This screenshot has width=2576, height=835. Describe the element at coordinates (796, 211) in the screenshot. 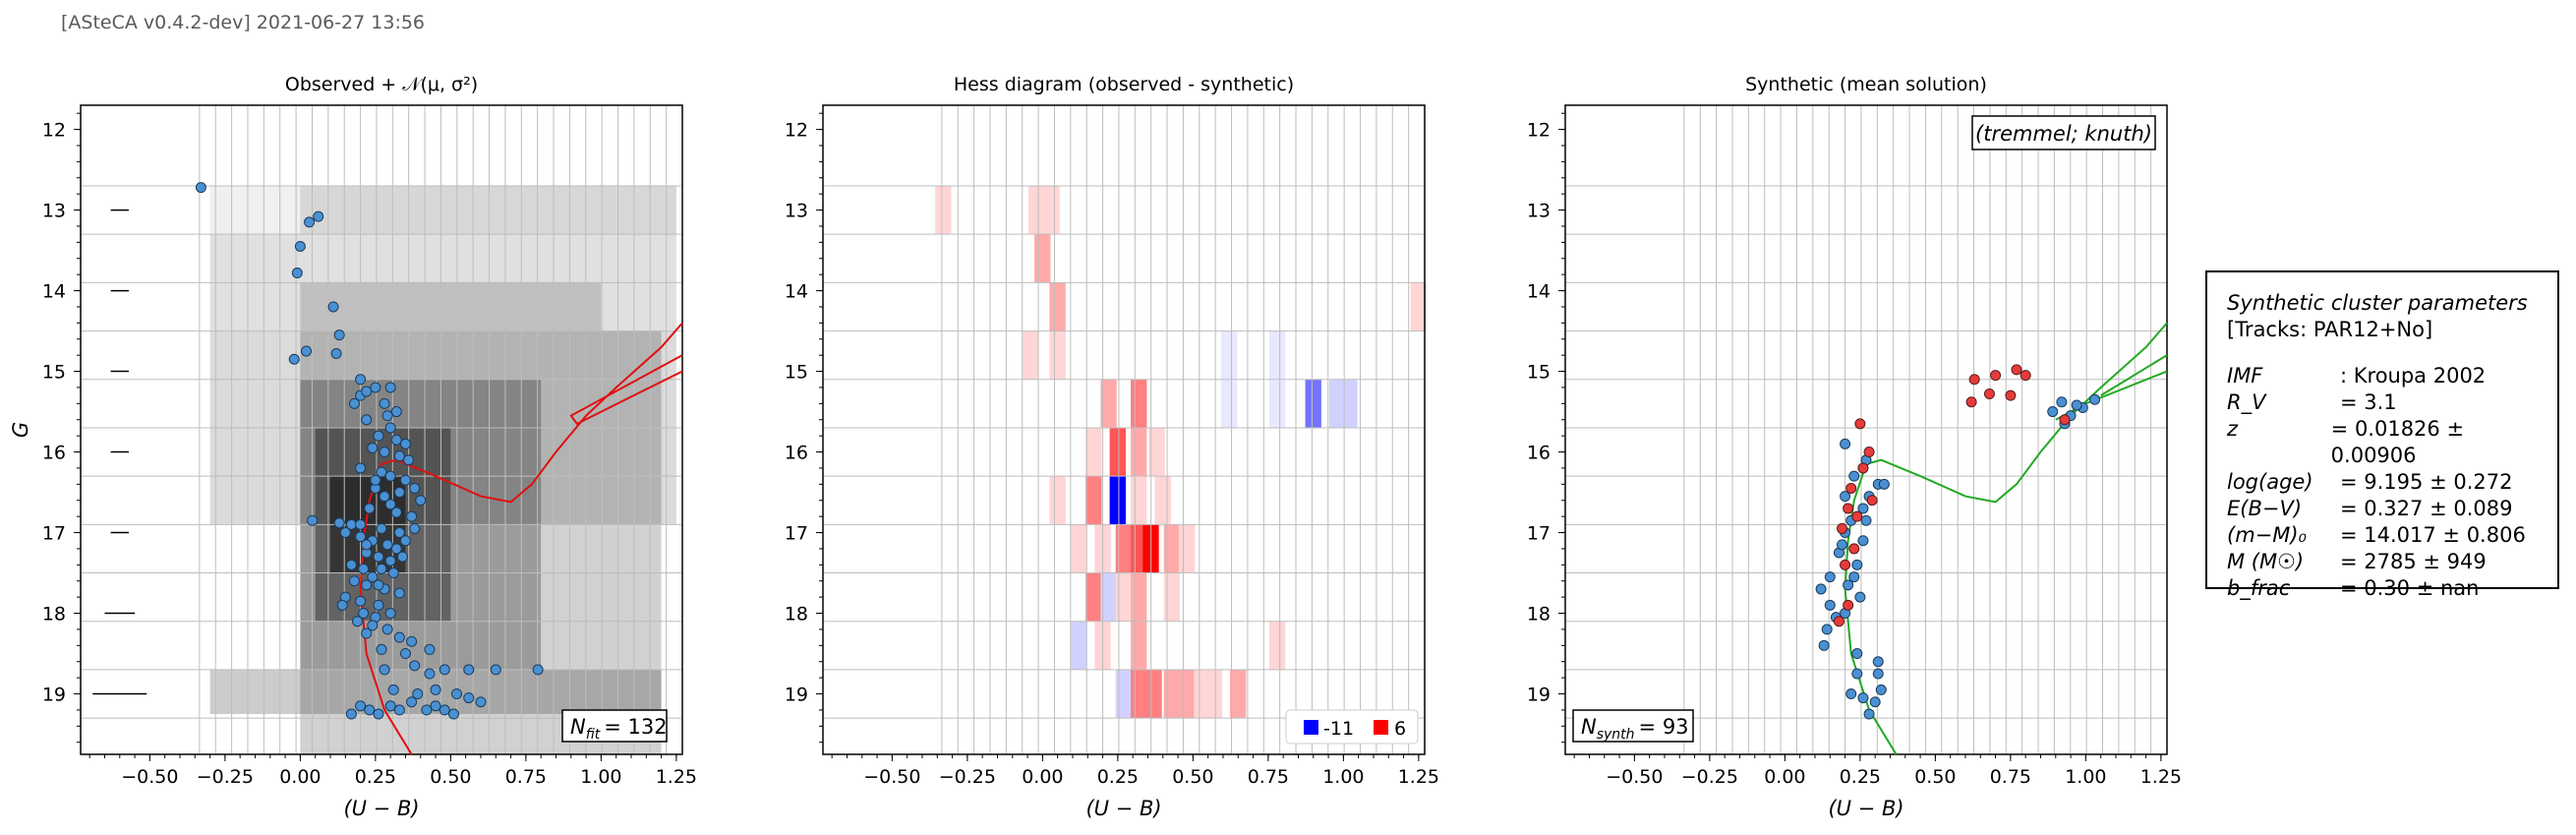

I see `y-tick-label: 13` at that location.